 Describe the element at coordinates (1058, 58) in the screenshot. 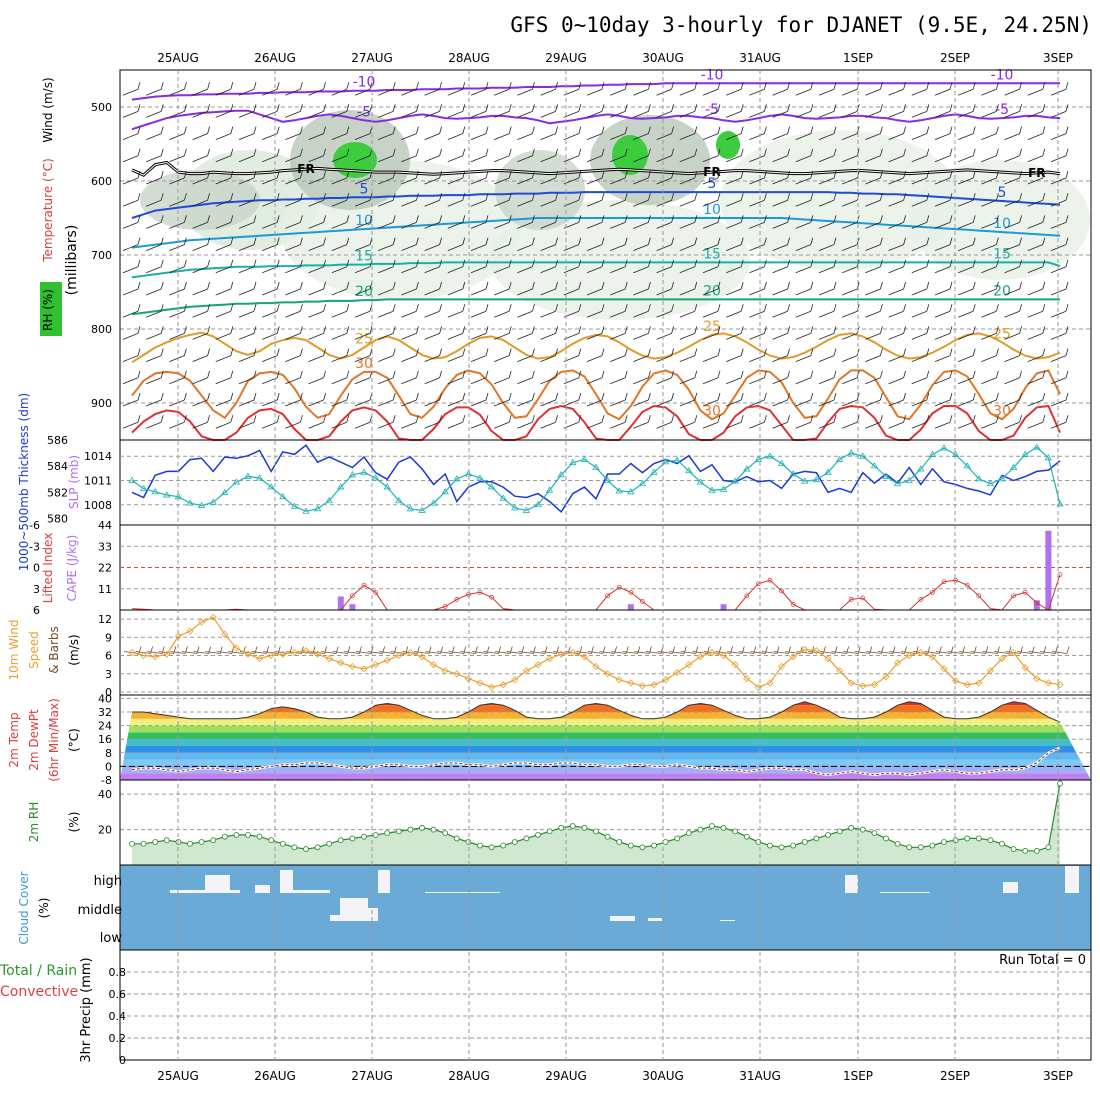

I see `date-label: 3SEP` at that location.